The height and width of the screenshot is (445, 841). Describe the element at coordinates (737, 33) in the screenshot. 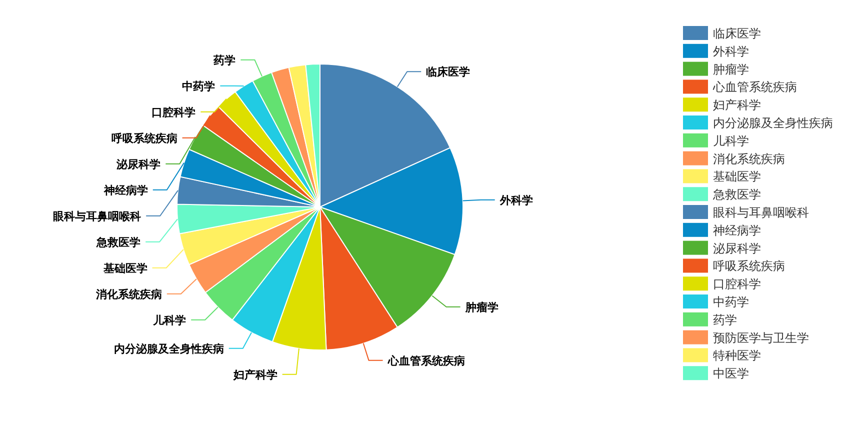

I see `legend-label: 临床医学` at that location.